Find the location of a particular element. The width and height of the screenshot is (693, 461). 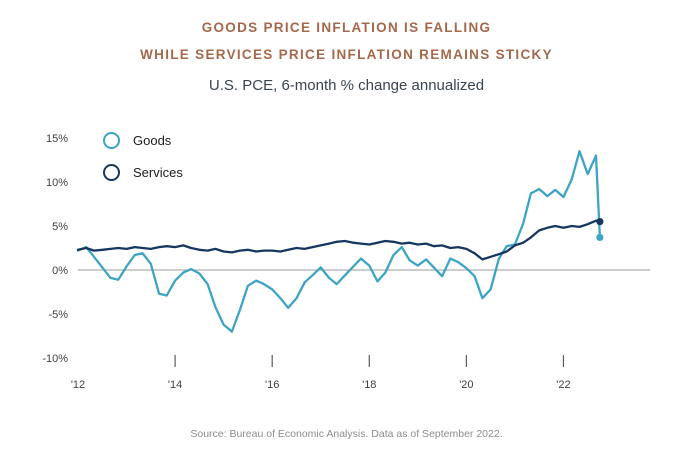

svg-text: '14 is located at coordinates (175, 385).